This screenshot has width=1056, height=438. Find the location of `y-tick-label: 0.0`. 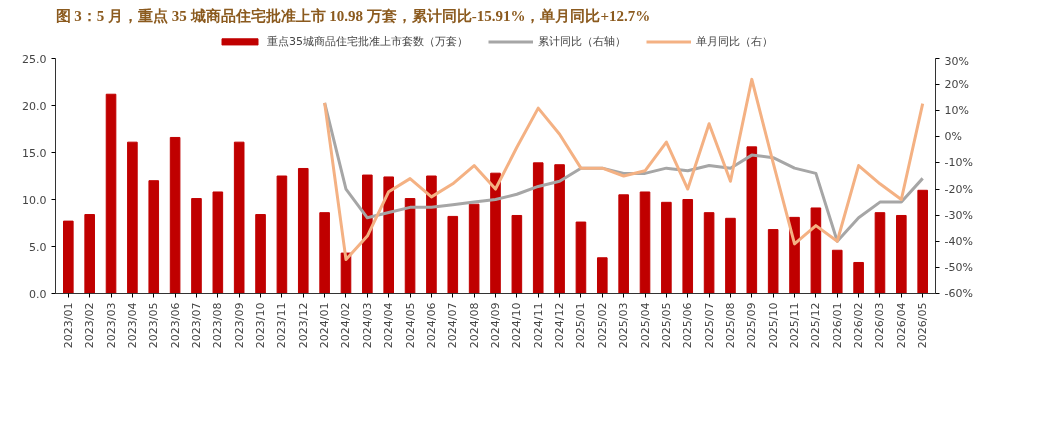

y-tick-label: 0.0 is located at coordinates (38, 294).